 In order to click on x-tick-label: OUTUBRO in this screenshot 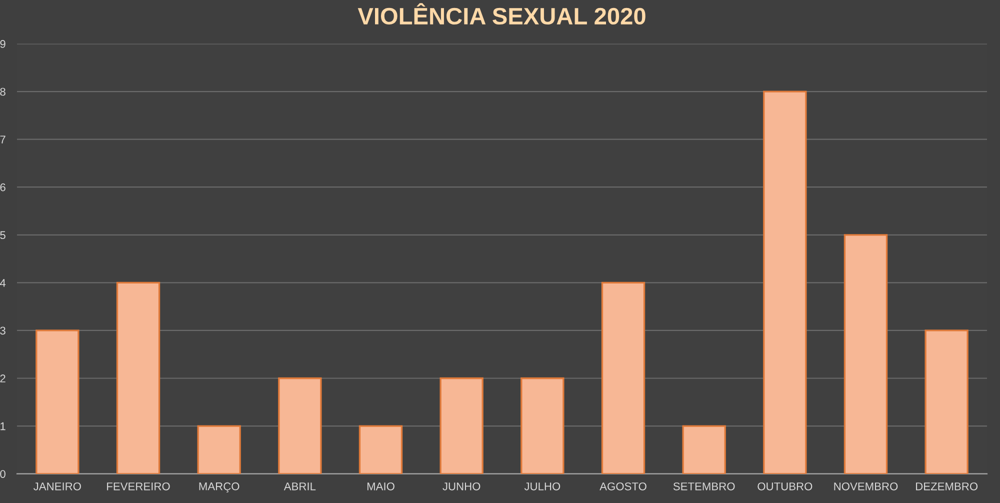, I will do `click(785, 486)`.